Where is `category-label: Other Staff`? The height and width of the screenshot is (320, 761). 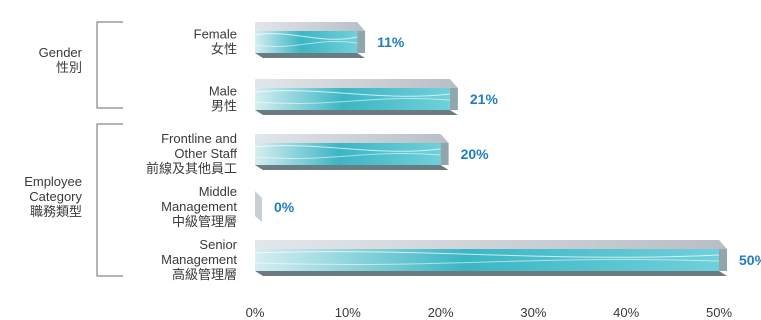 category-label: Other Staff is located at coordinates (205, 153).